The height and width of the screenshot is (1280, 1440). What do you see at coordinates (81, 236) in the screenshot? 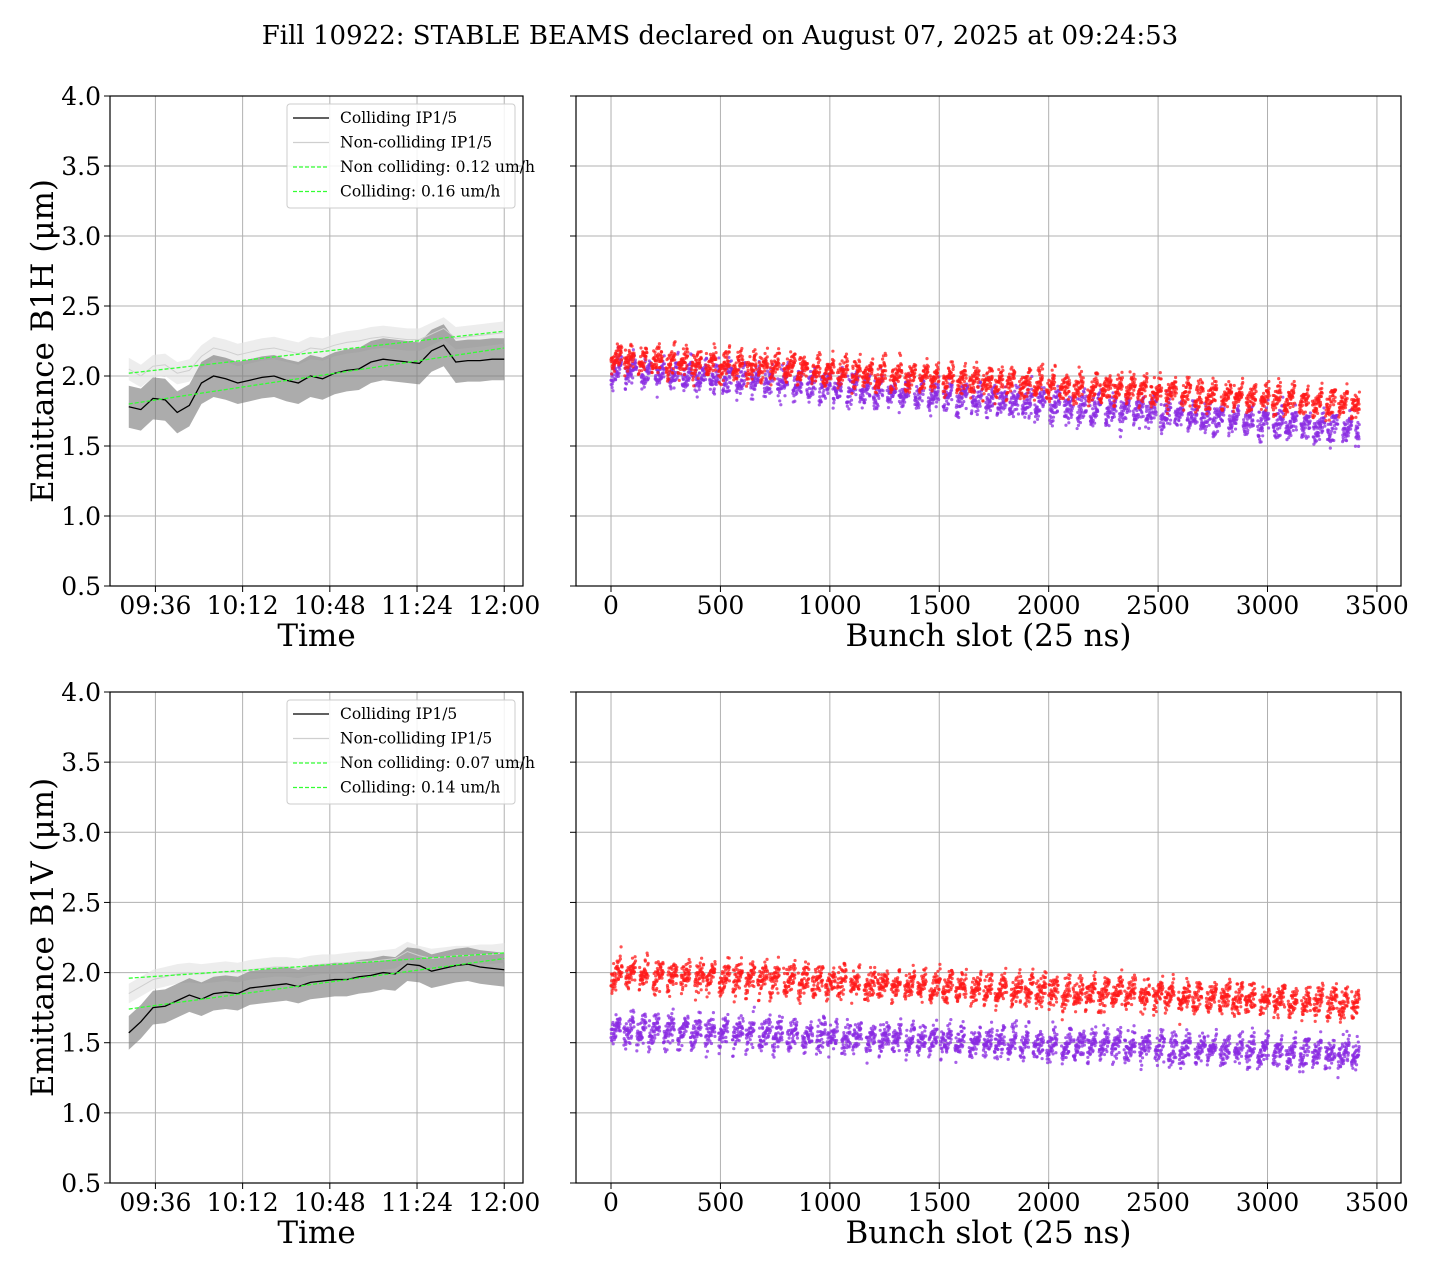
I see `y-tick-label: 3.0` at bounding box center [81, 236].